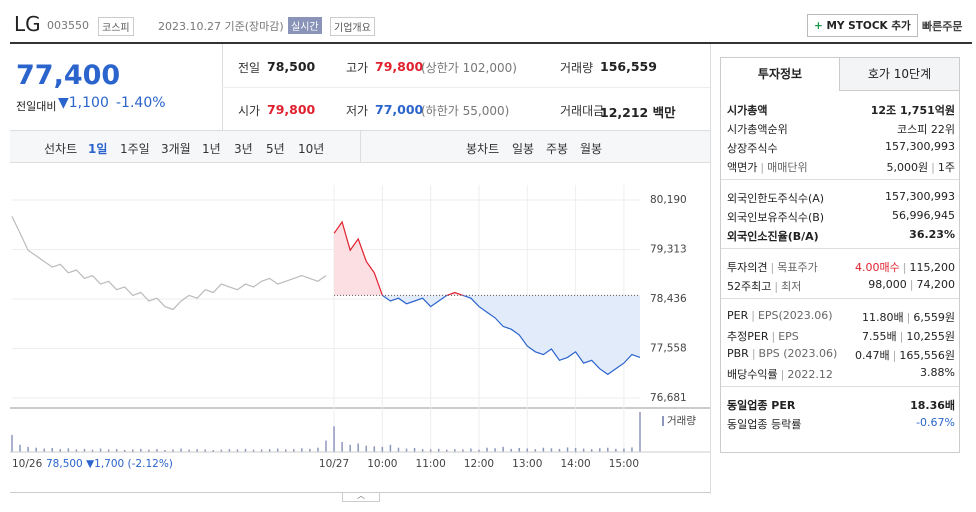 The image size is (976, 512). What do you see at coordinates (83, 103) in the screenshot?
I see `change: ▼1,100` at bounding box center [83, 103].